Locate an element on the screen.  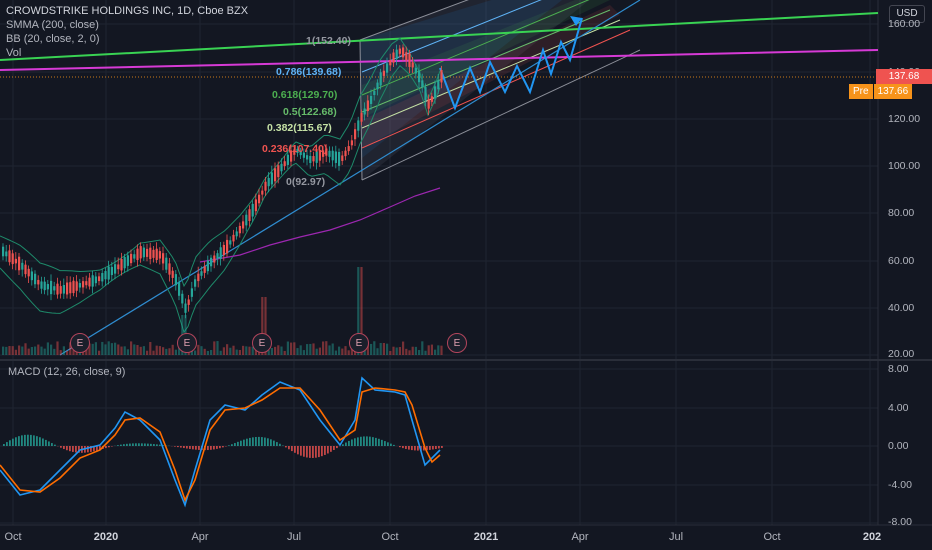
projection-path is located at coordinates (511, 64).